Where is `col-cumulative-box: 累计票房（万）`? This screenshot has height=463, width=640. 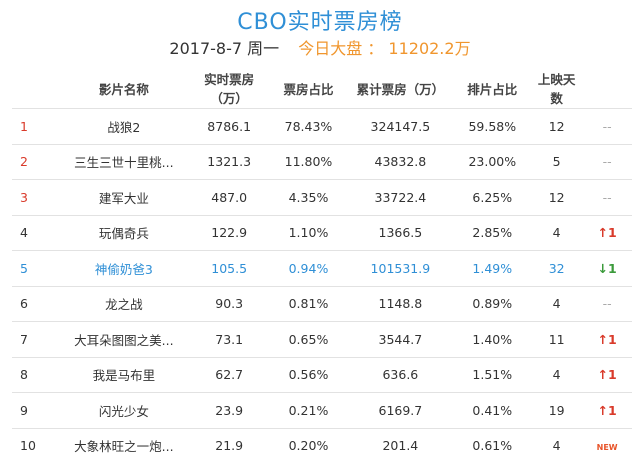
col-cumulative-box: 累计票房（万） is located at coordinates (400, 89).